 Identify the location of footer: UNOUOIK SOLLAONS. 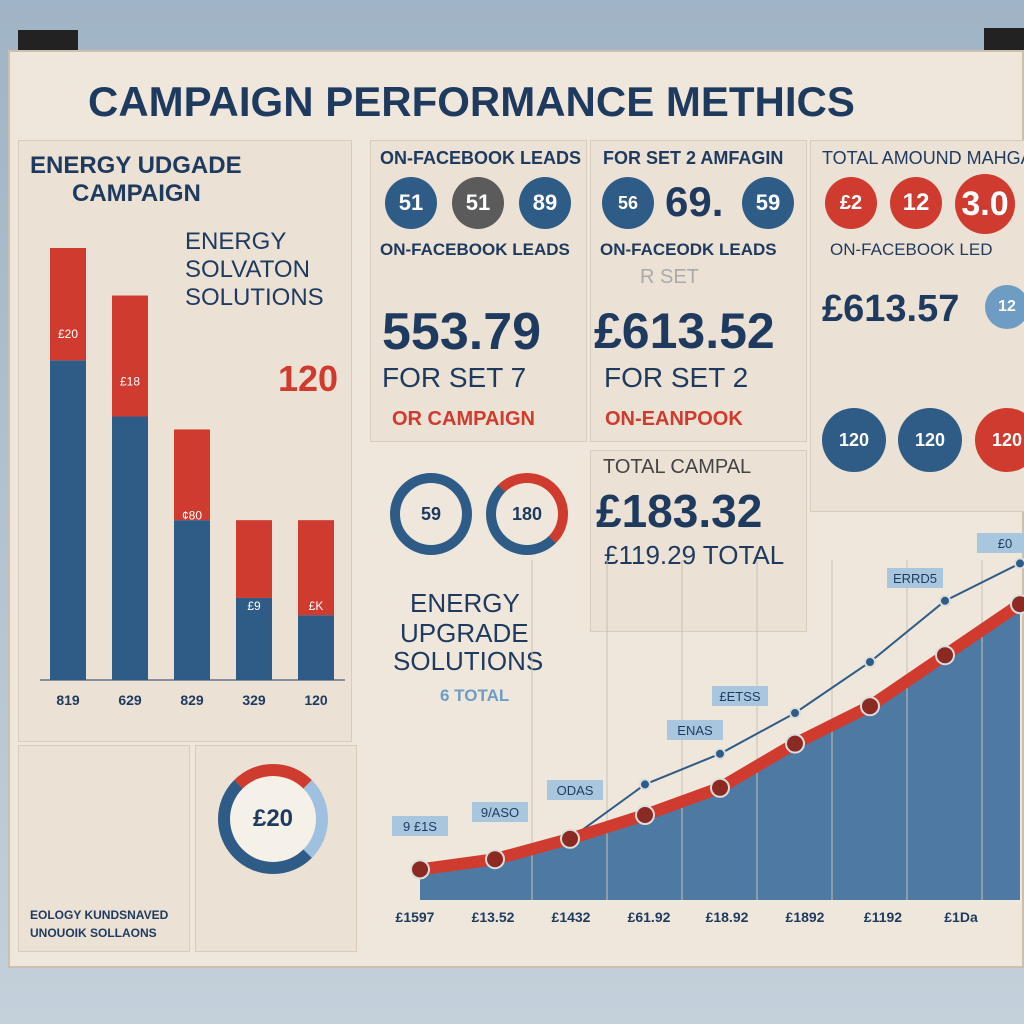
(93, 933).